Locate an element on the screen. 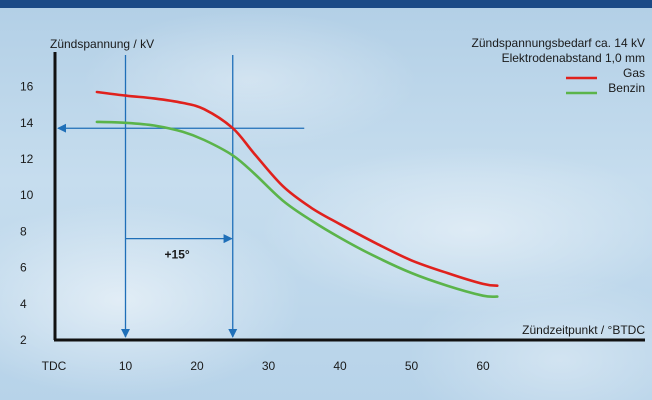 The width and height of the screenshot is (652, 400). y-tick-labels: 2 4 6 8 10 12 14 16 is located at coordinates (27, 213).